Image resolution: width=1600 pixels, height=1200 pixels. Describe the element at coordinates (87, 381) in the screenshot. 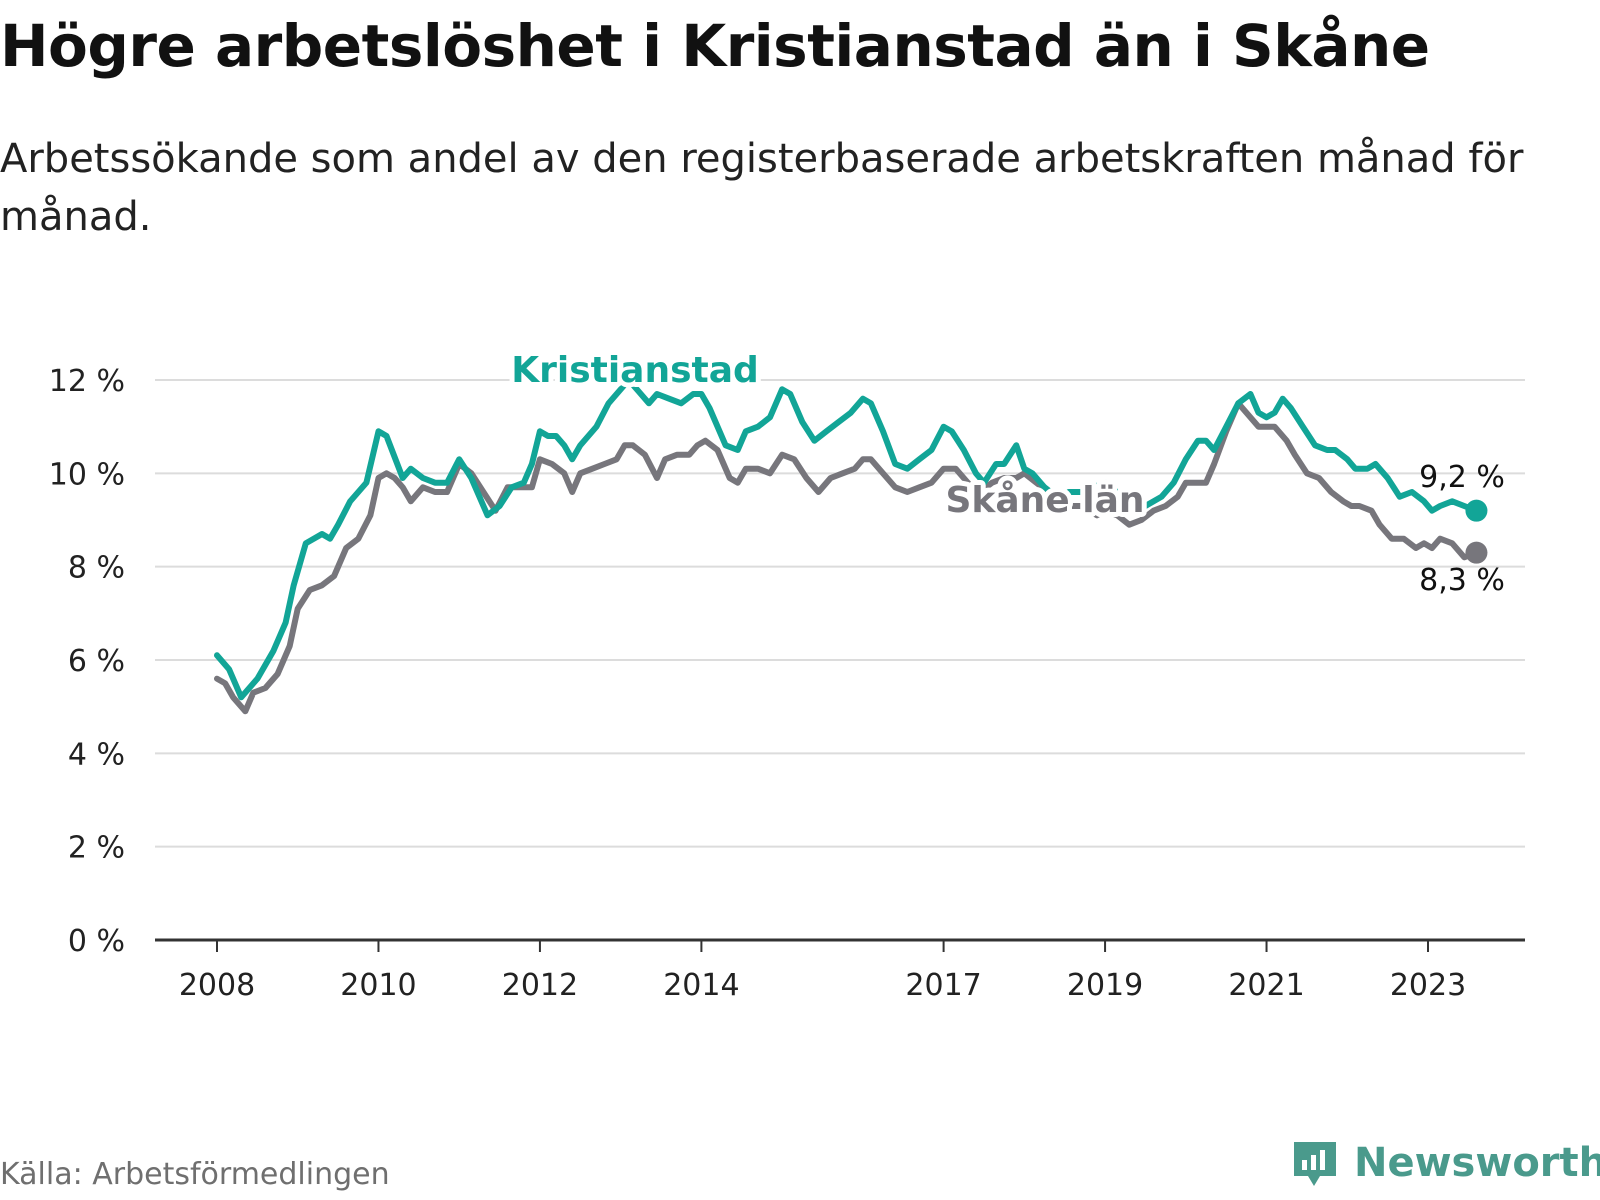

I see `y-tick-label: 12 %` at that location.